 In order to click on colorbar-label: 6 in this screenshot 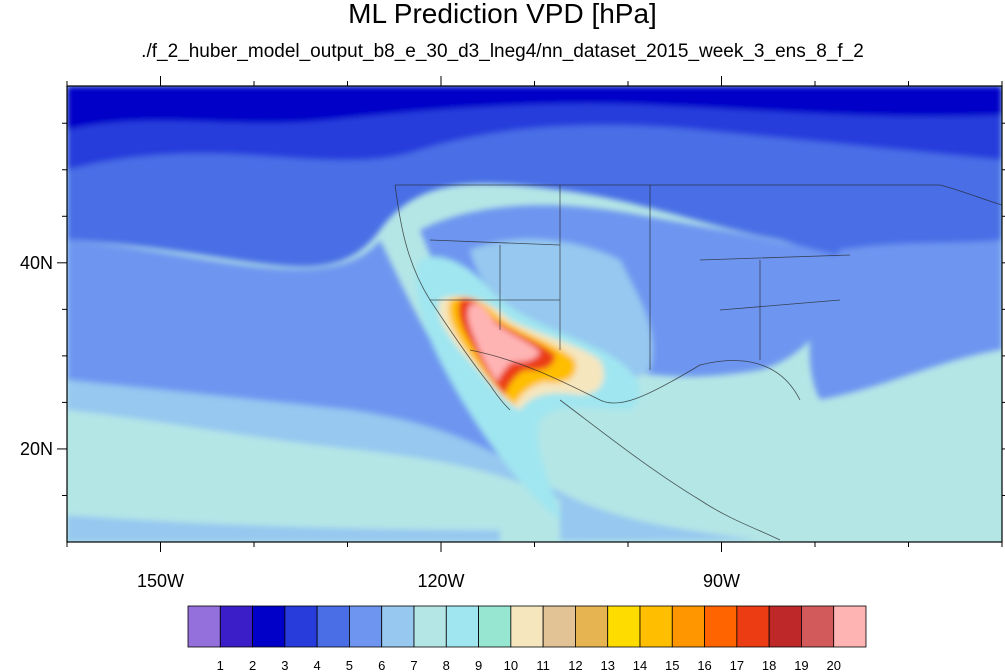, I will do `click(381, 665)`.